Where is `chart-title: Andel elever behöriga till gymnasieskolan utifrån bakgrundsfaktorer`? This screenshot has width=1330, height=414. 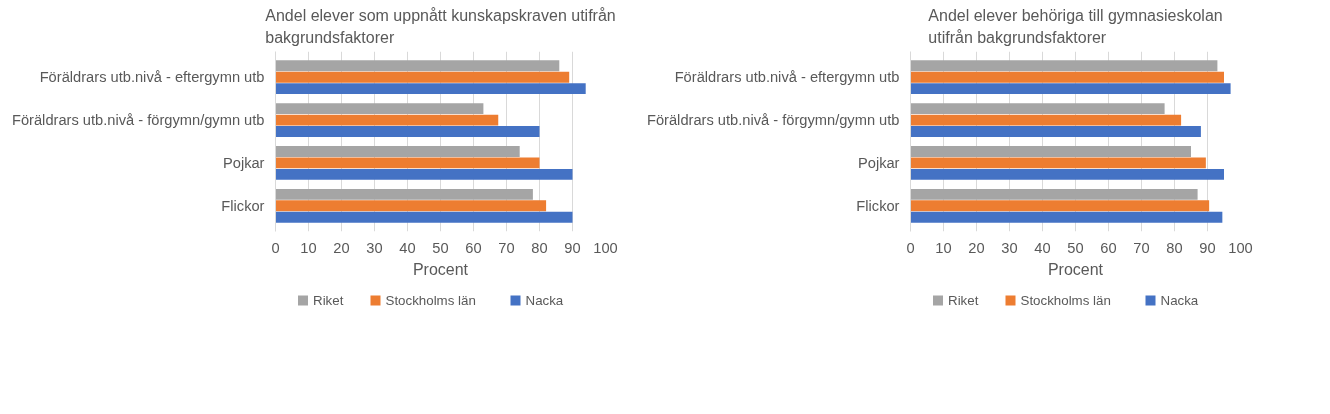 chart-title: Andel elever behöriga till gymnasieskolan utifrån bakgrundsfaktorer is located at coordinates (1075, 27).